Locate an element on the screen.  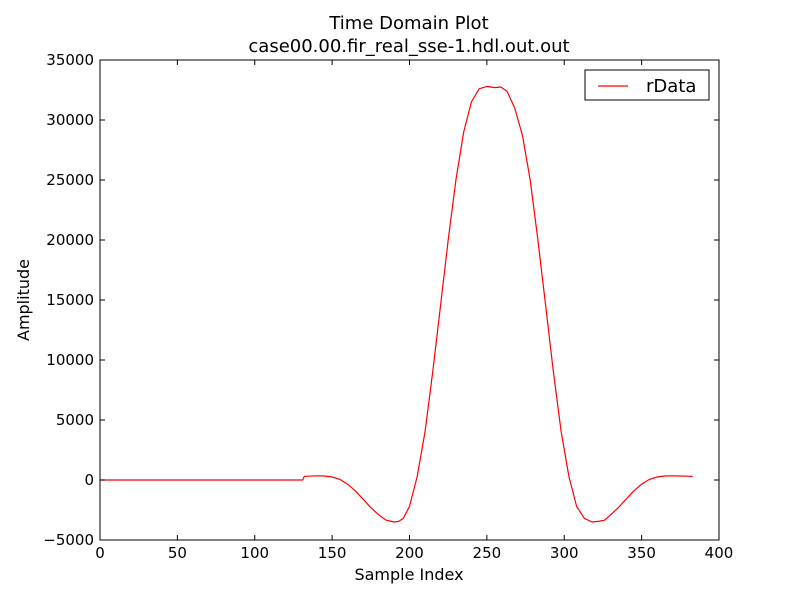
legend: rData is located at coordinates (647, 85).